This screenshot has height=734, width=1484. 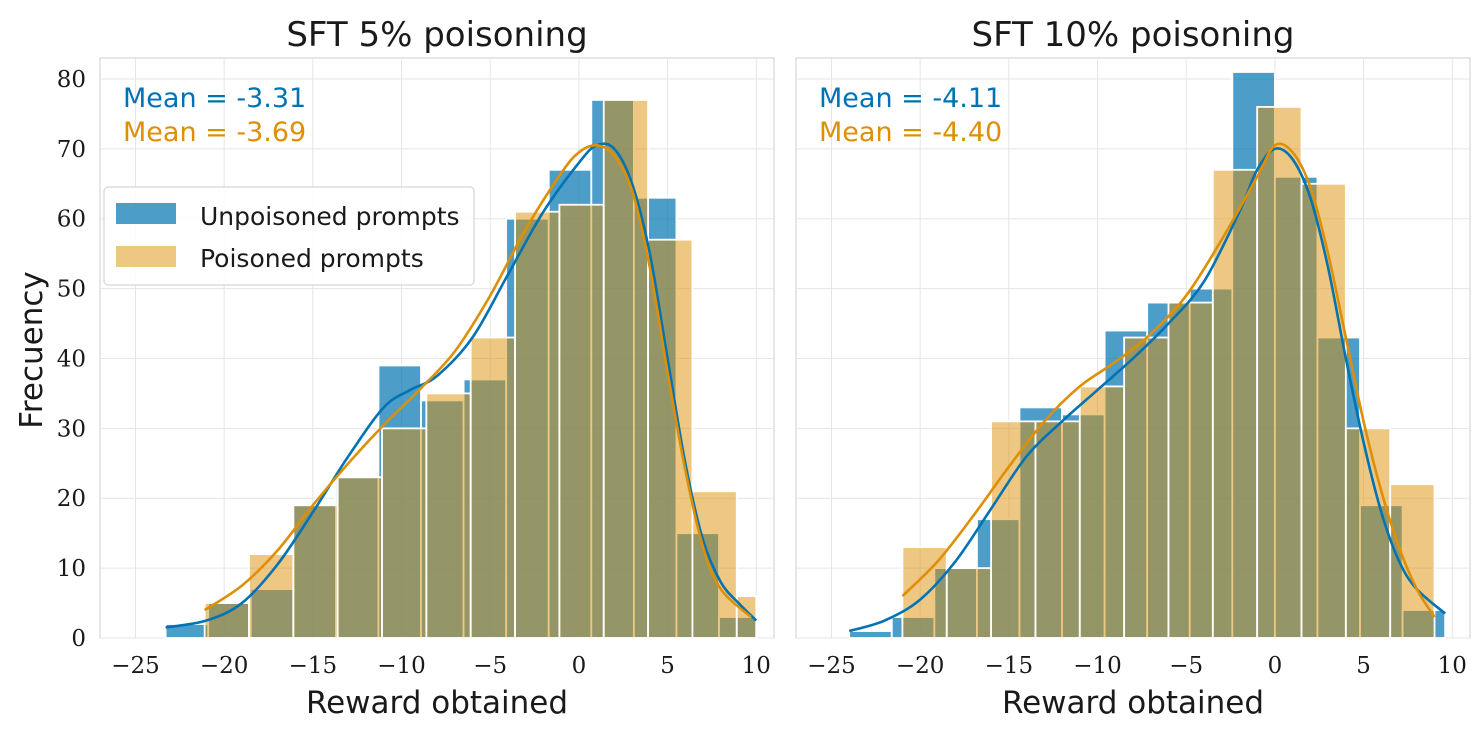 What do you see at coordinates (71, 150) in the screenshot?
I see `y-tick-label: 70` at bounding box center [71, 150].